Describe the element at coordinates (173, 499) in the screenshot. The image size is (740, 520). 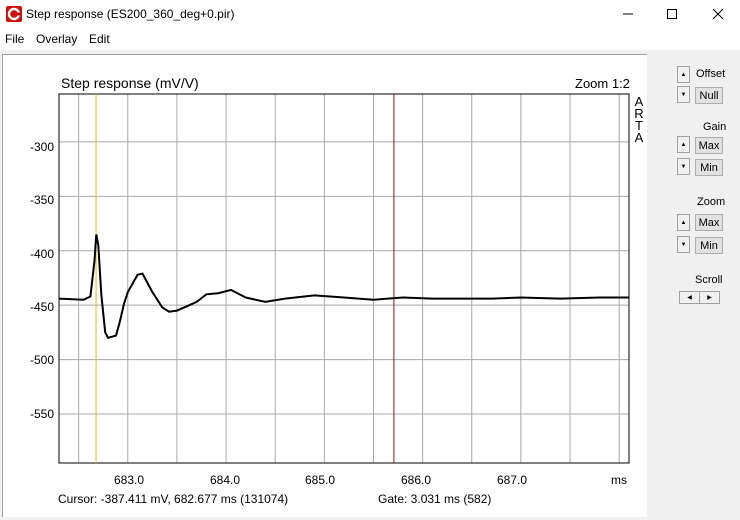
I see `cursor-readout: Cursor: -387.411 mV, 682.677 ms (131074)` at that location.